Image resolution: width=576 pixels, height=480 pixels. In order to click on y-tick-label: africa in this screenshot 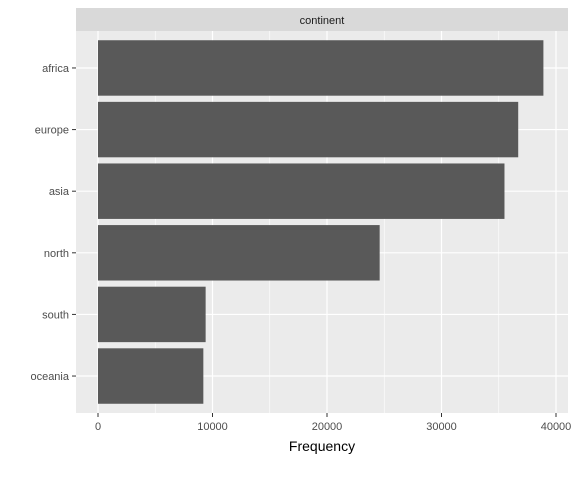, I will do `click(56, 69)`.